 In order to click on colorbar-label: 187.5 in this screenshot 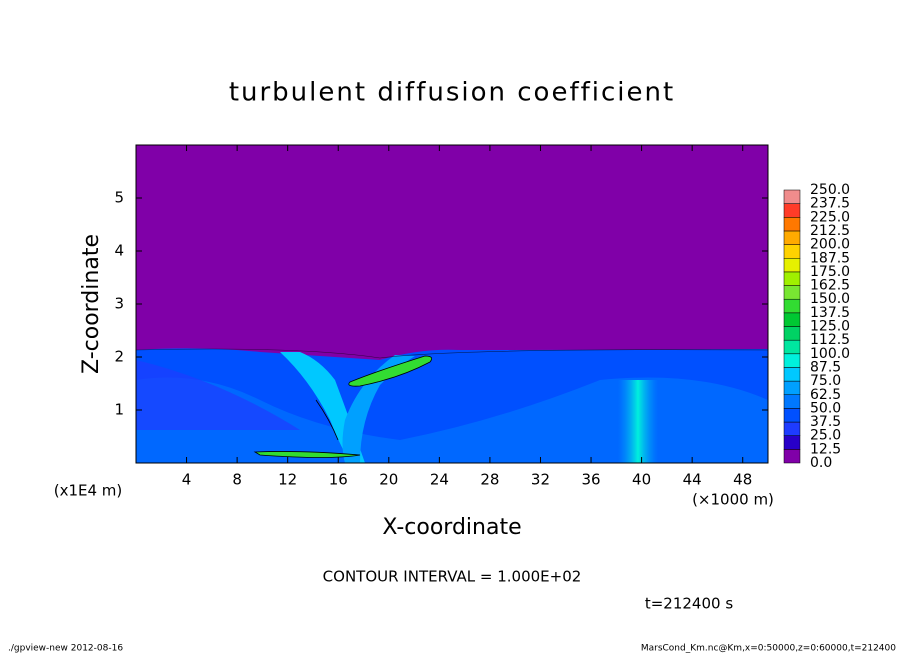, I will do `click(830, 258)`.